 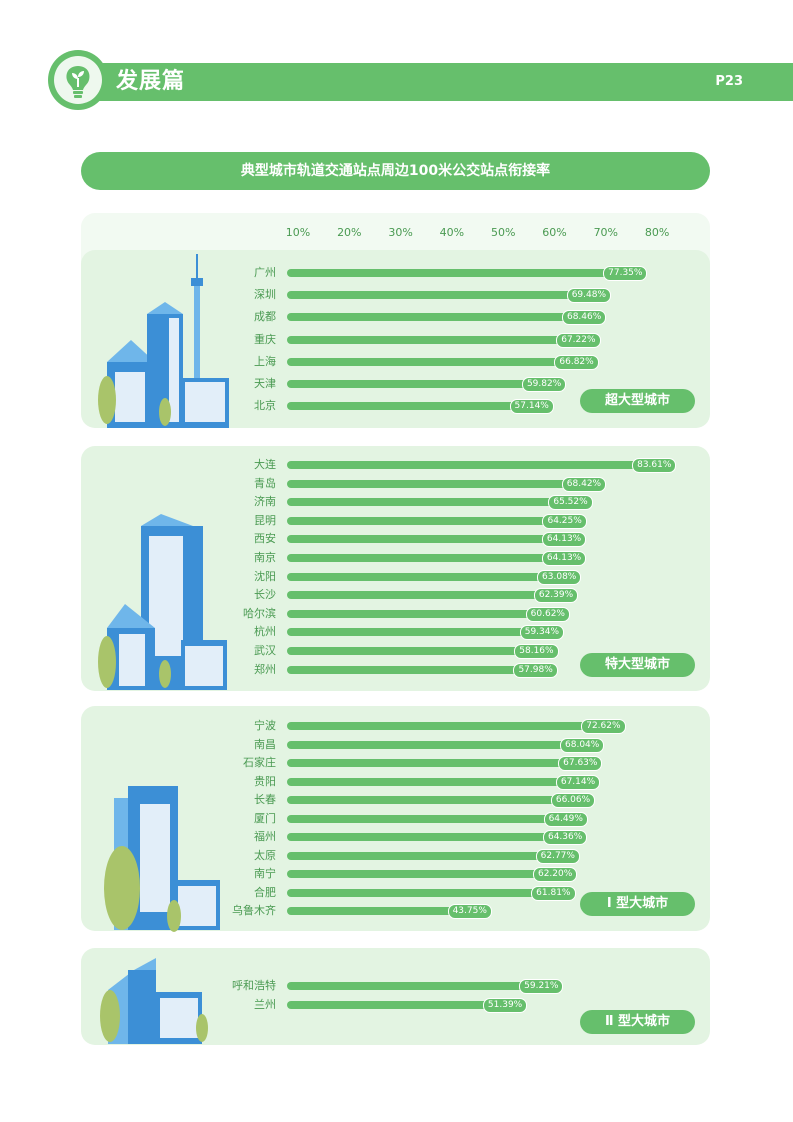 I want to click on value-label: 68.42%, so click(x=584, y=484).